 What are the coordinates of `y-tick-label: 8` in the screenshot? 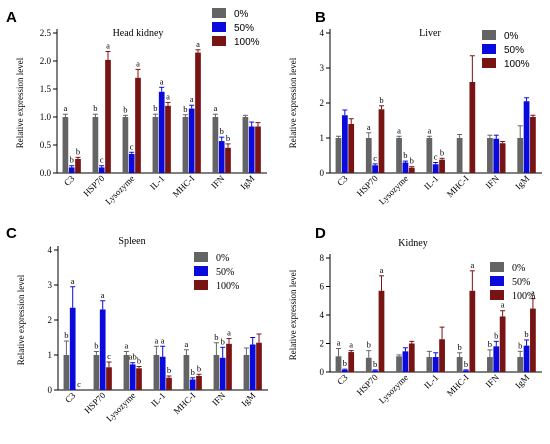 It's located at (322, 258).